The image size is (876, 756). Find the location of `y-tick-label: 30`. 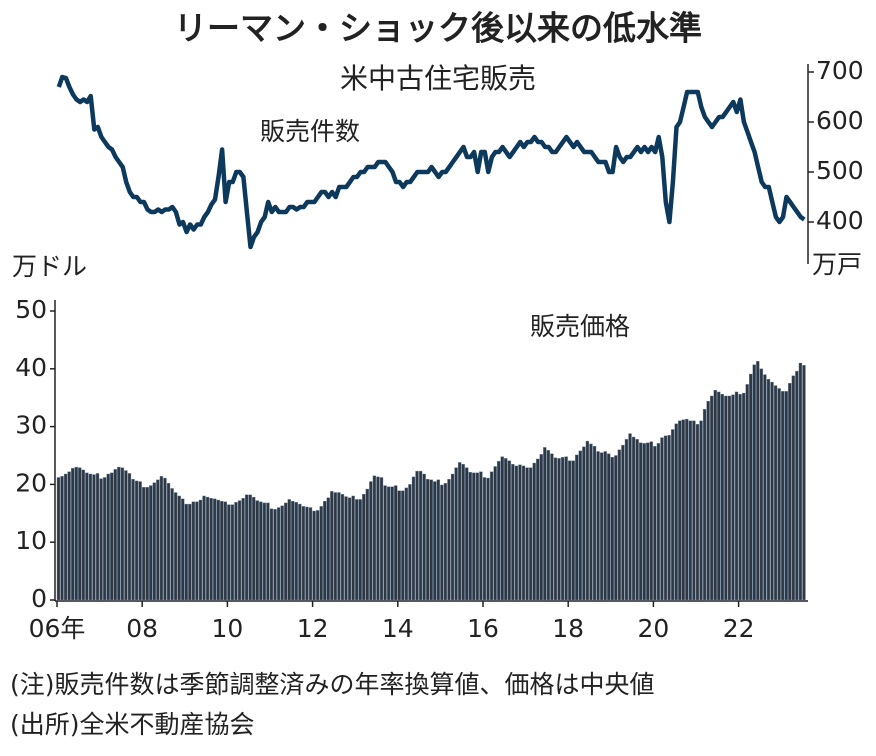

y-tick-label: 30 is located at coordinates (31, 425).